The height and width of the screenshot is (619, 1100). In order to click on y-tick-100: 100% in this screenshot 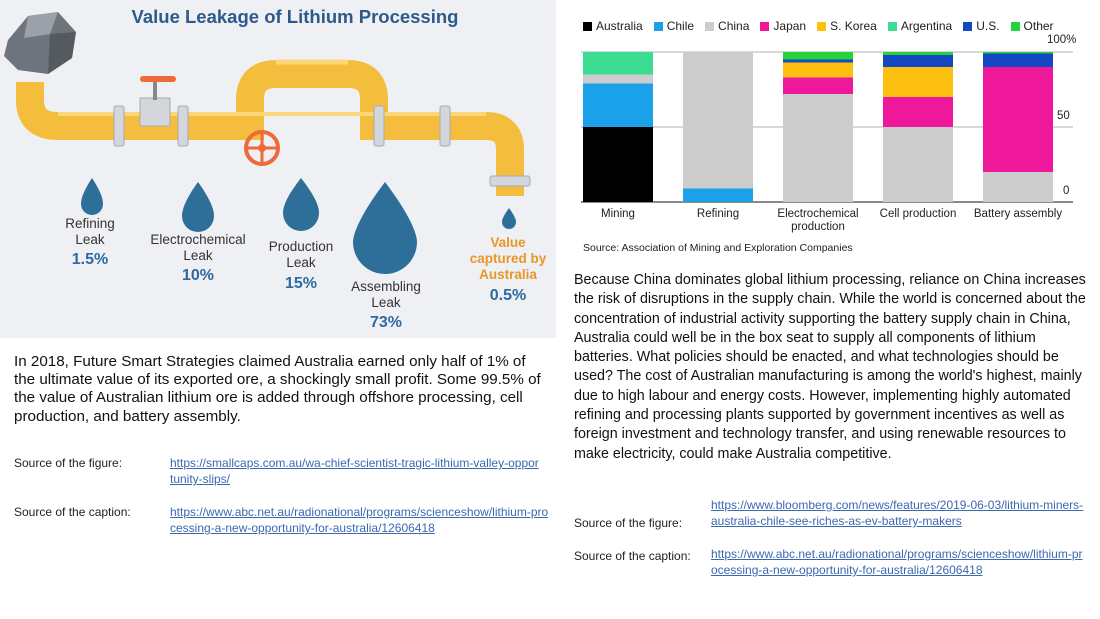, I will do `click(1062, 40)`.